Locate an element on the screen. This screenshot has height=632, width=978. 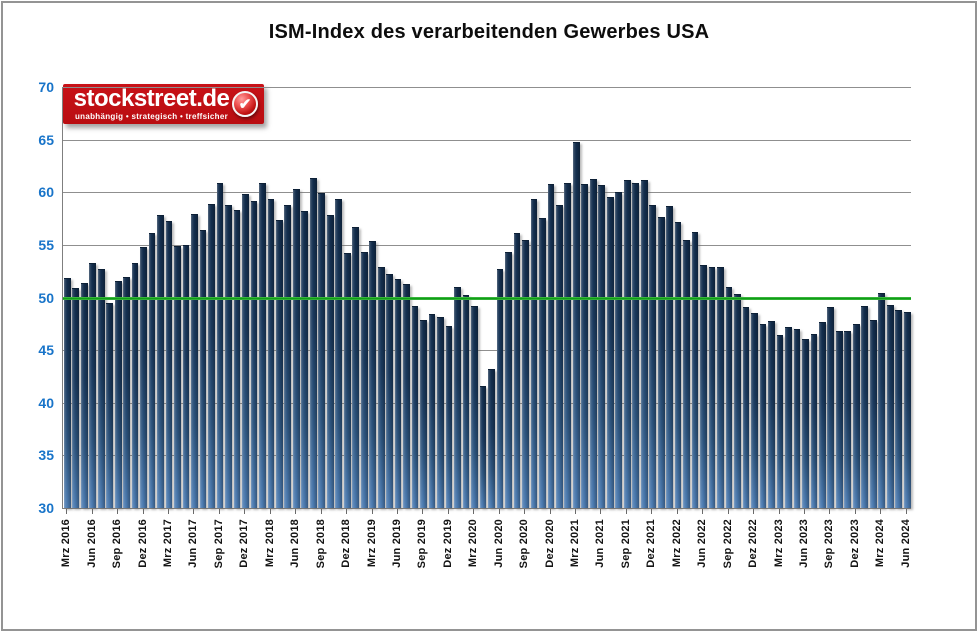
x-axis-label-30: Sep 2023 is located at coordinates (829, 543).